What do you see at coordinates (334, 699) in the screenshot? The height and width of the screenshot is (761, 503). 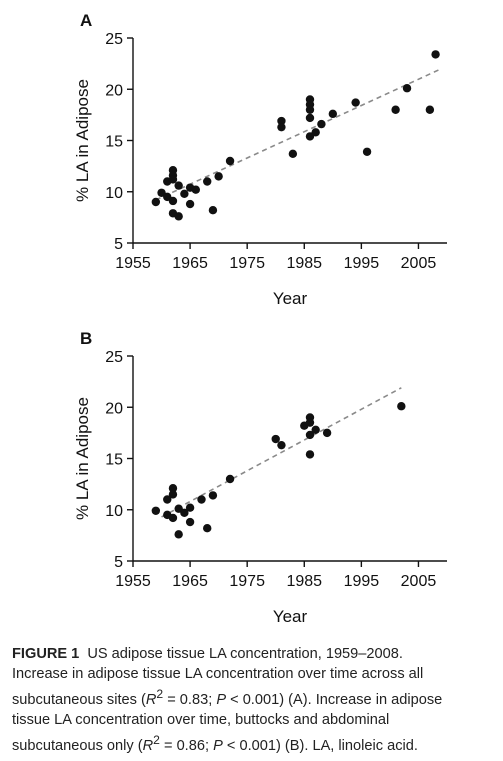 I see `caption-text: < 0.001) (A). Increase in adipose` at bounding box center [334, 699].